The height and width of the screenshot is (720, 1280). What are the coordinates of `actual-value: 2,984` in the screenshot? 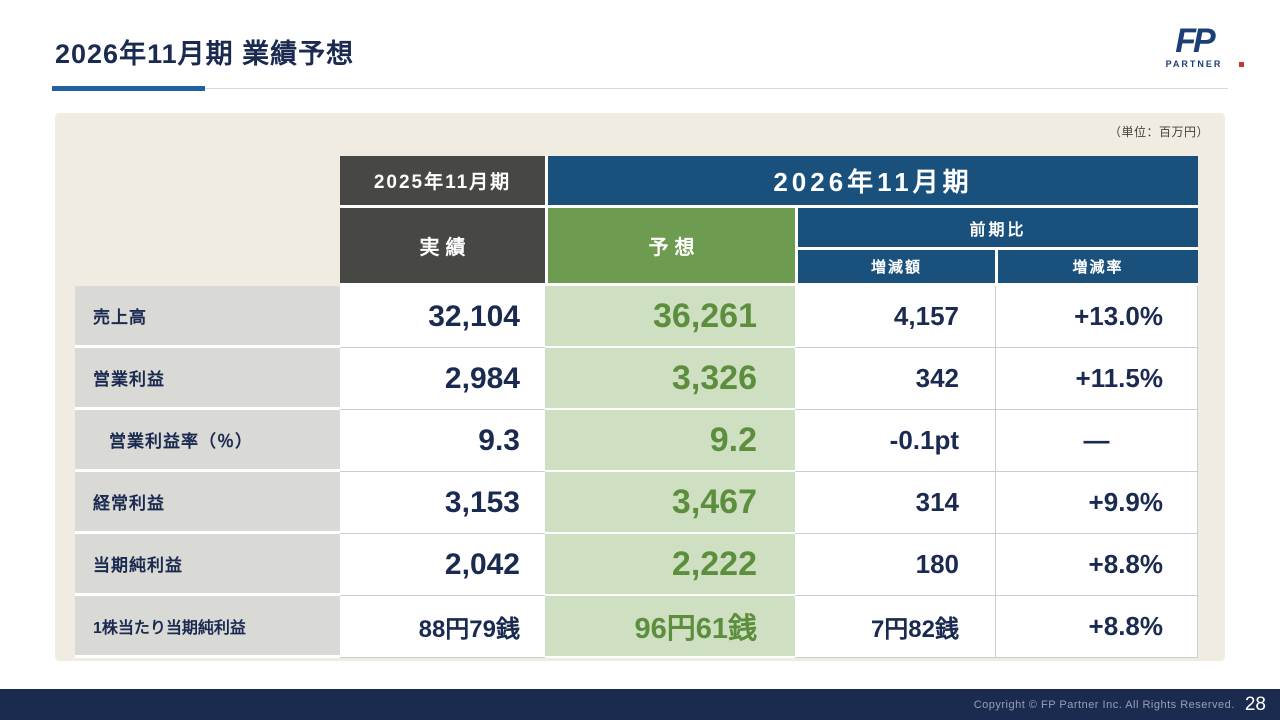 It's located at (442, 379).